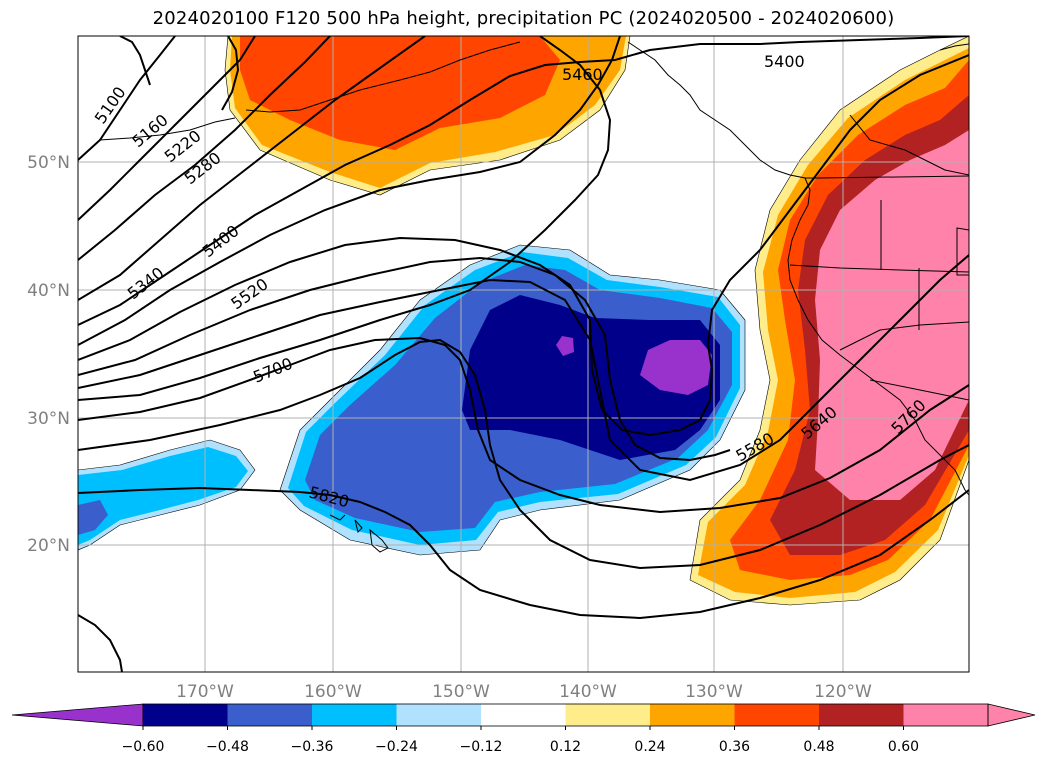  What do you see at coordinates (676, 367) in the screenshot?
I see `precip-central-purple` at bounding box center [676, 367].